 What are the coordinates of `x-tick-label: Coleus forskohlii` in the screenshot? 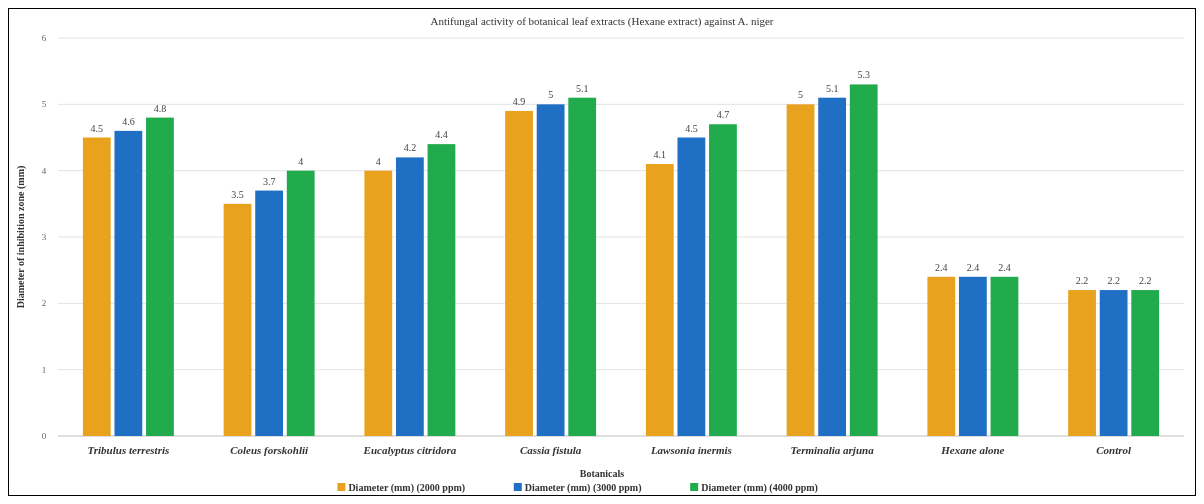 It's located at (270, 450).